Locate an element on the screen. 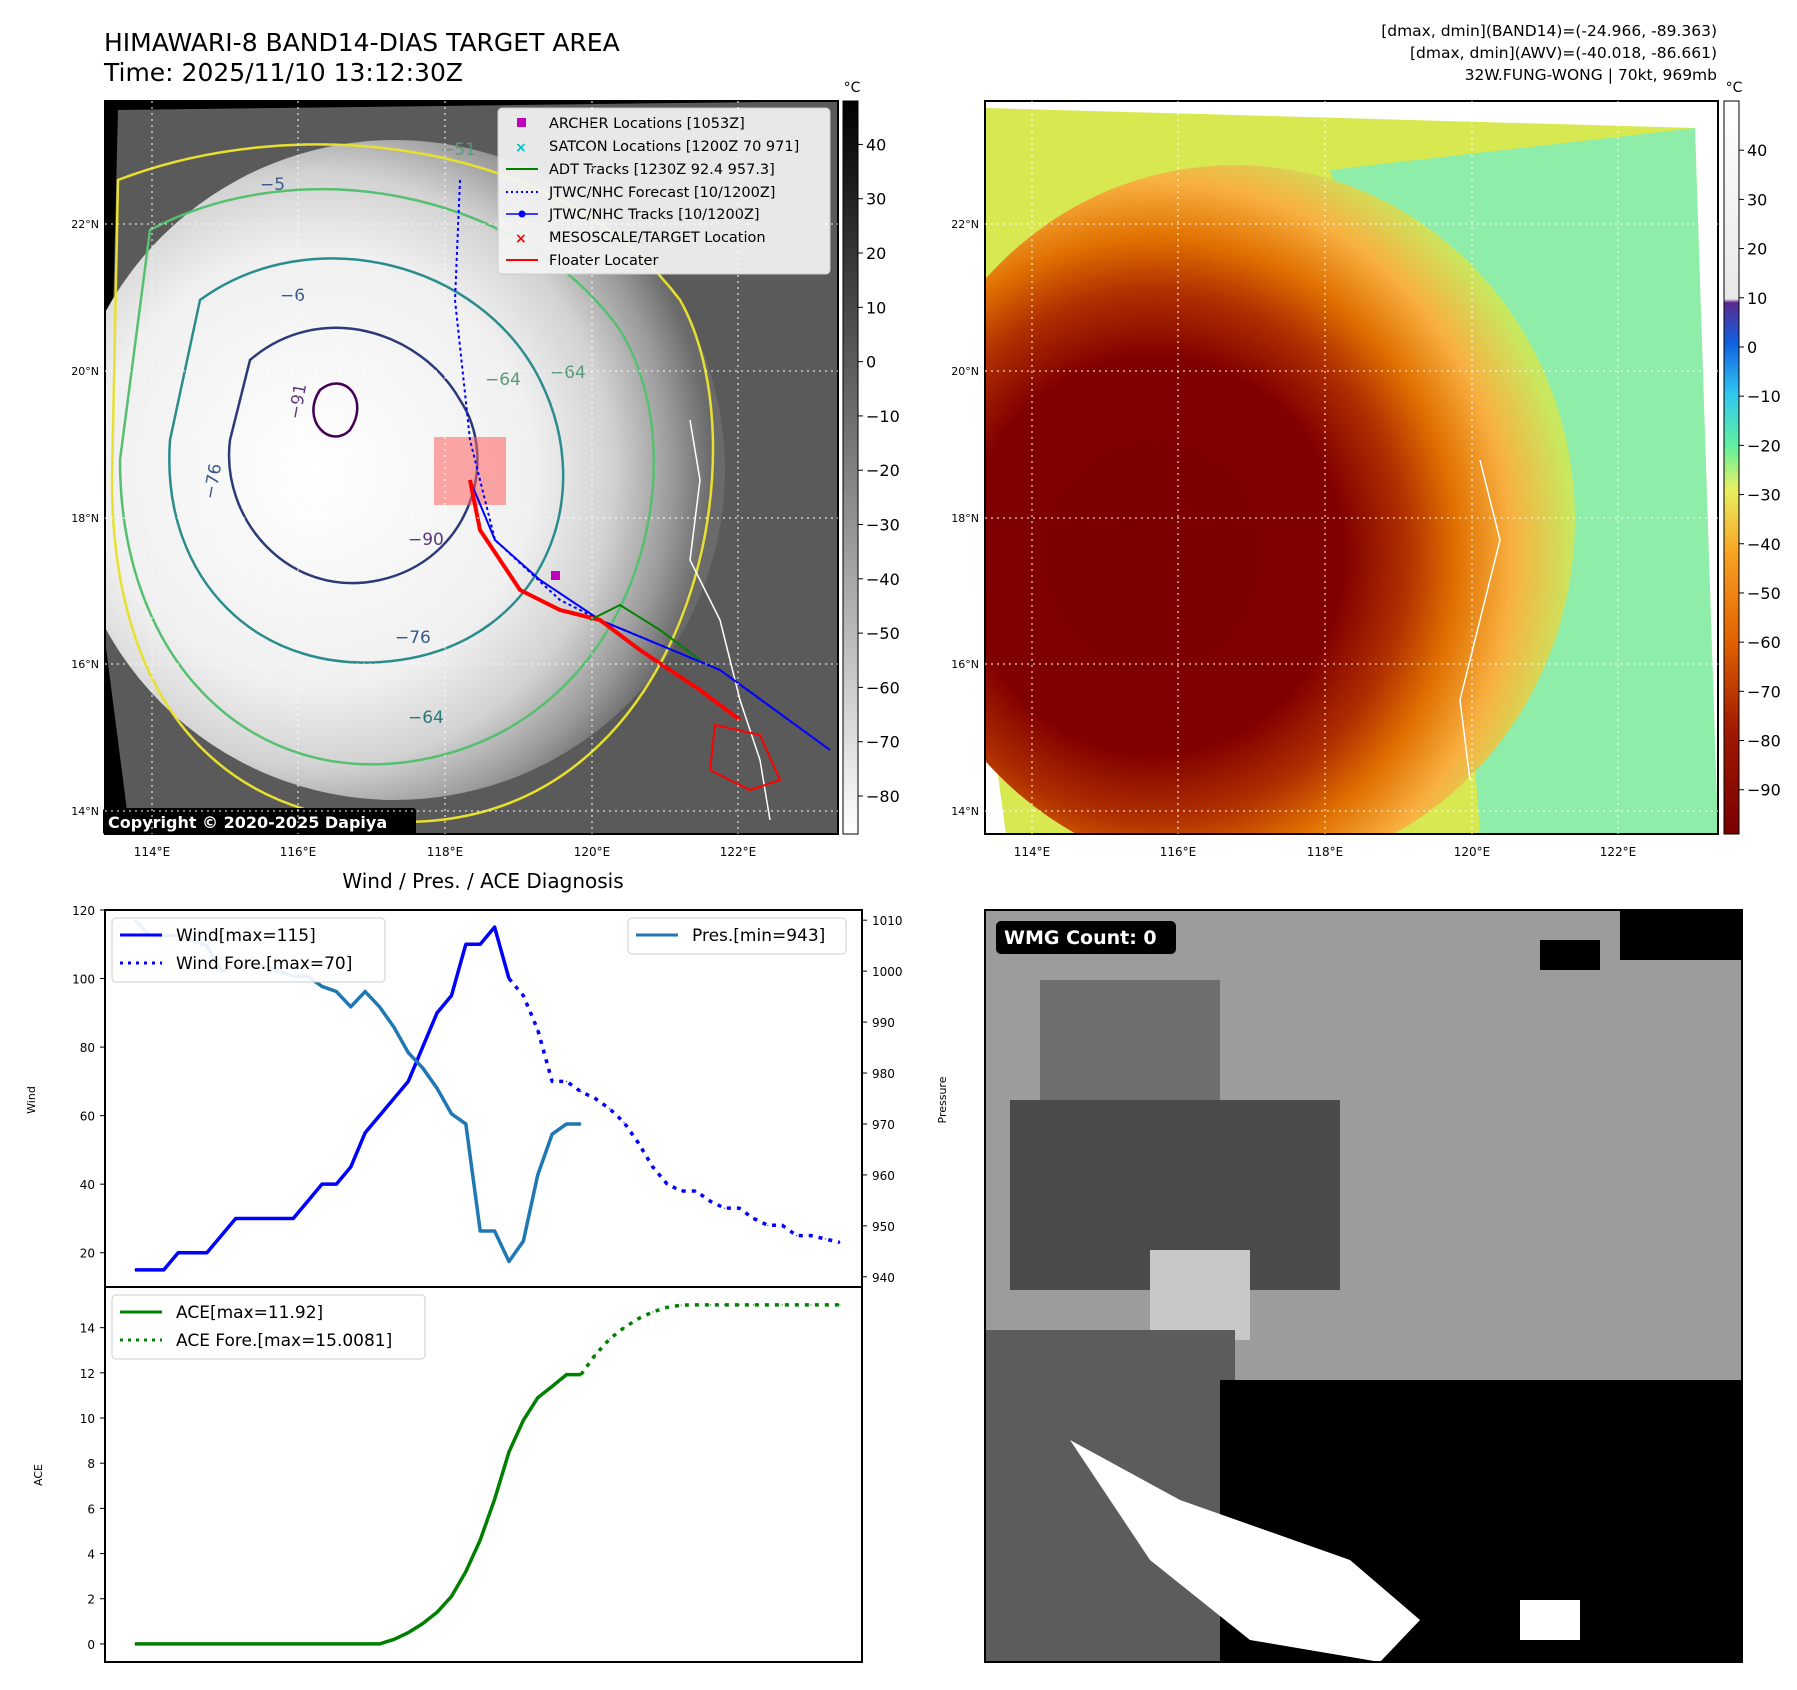 Image resolution: width=1797 pixels, height=1690 pixels. map-lon-label: 120°E is located at coordinates (1472, 852).